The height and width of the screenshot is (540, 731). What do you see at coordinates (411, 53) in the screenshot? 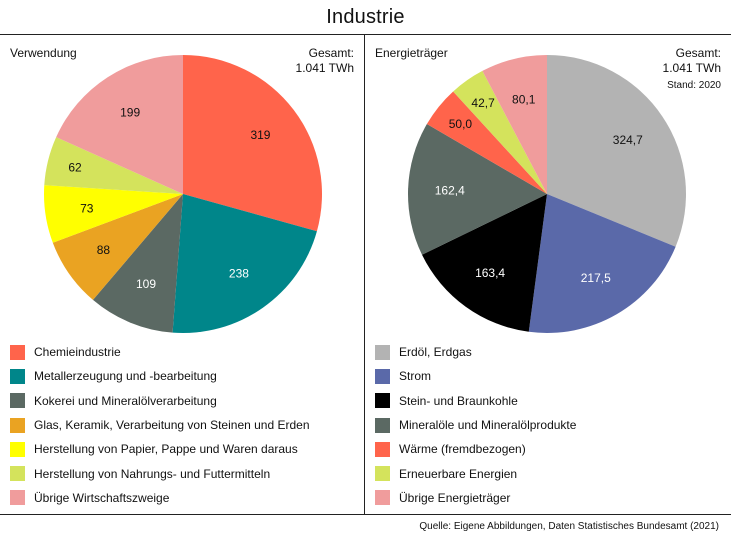
I see `panel-title: Energieträger` at bounding box center [411, 53].